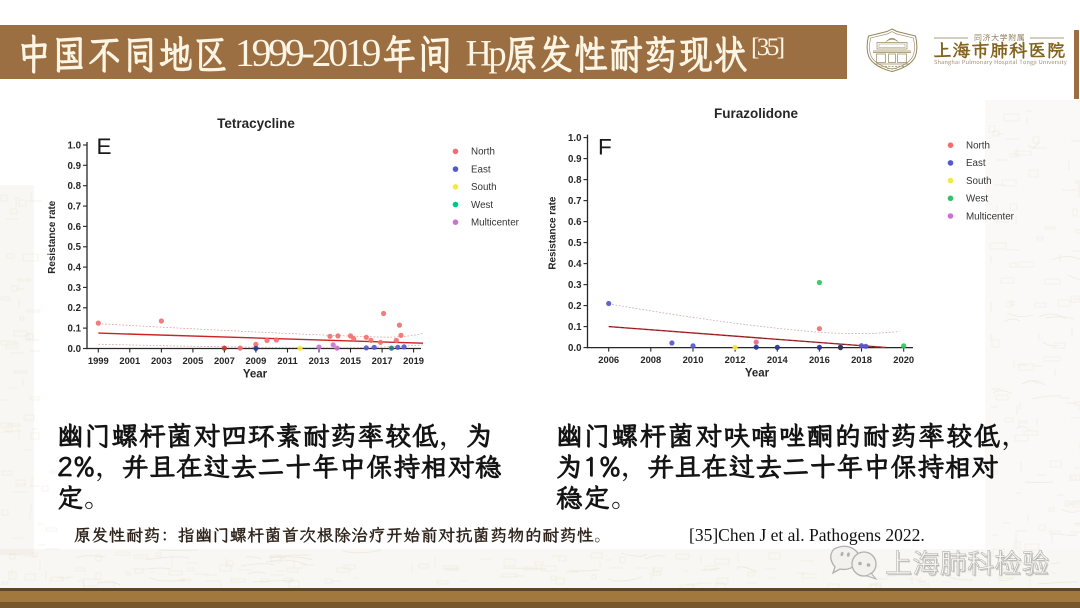 This screenshot has width=1080, height=608. What do you see at coordinates (693, 359) in the screenshot?
I see `svg-text: 2010` at bounding box center [693, 359].